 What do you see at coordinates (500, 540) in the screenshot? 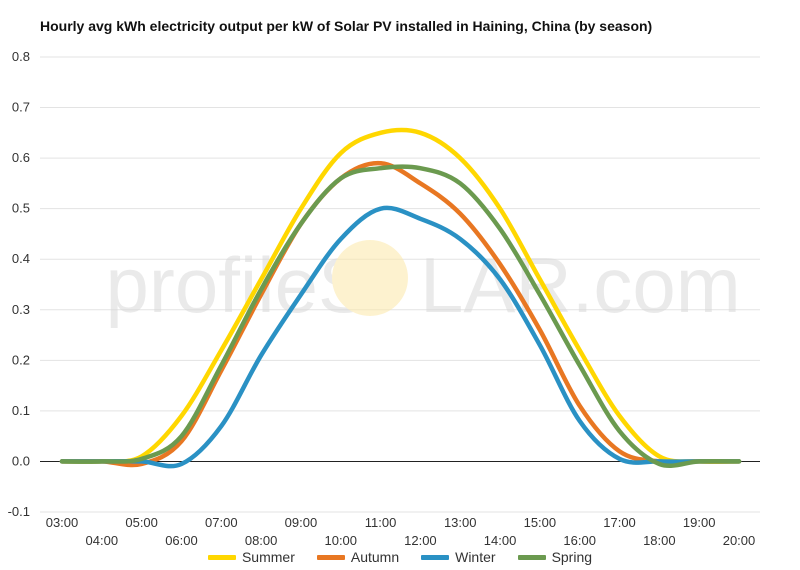
I see `x-tick-label: 14:00` at bounding box center [500, 540].